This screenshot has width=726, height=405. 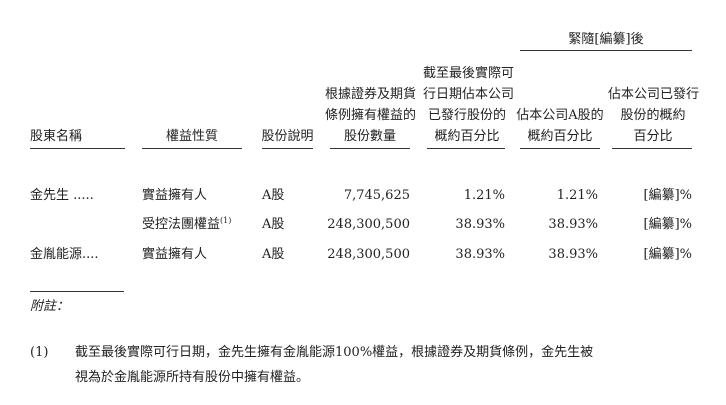 I want to click on header-shares-l3: 股份數量, so click(x=369, y=136).